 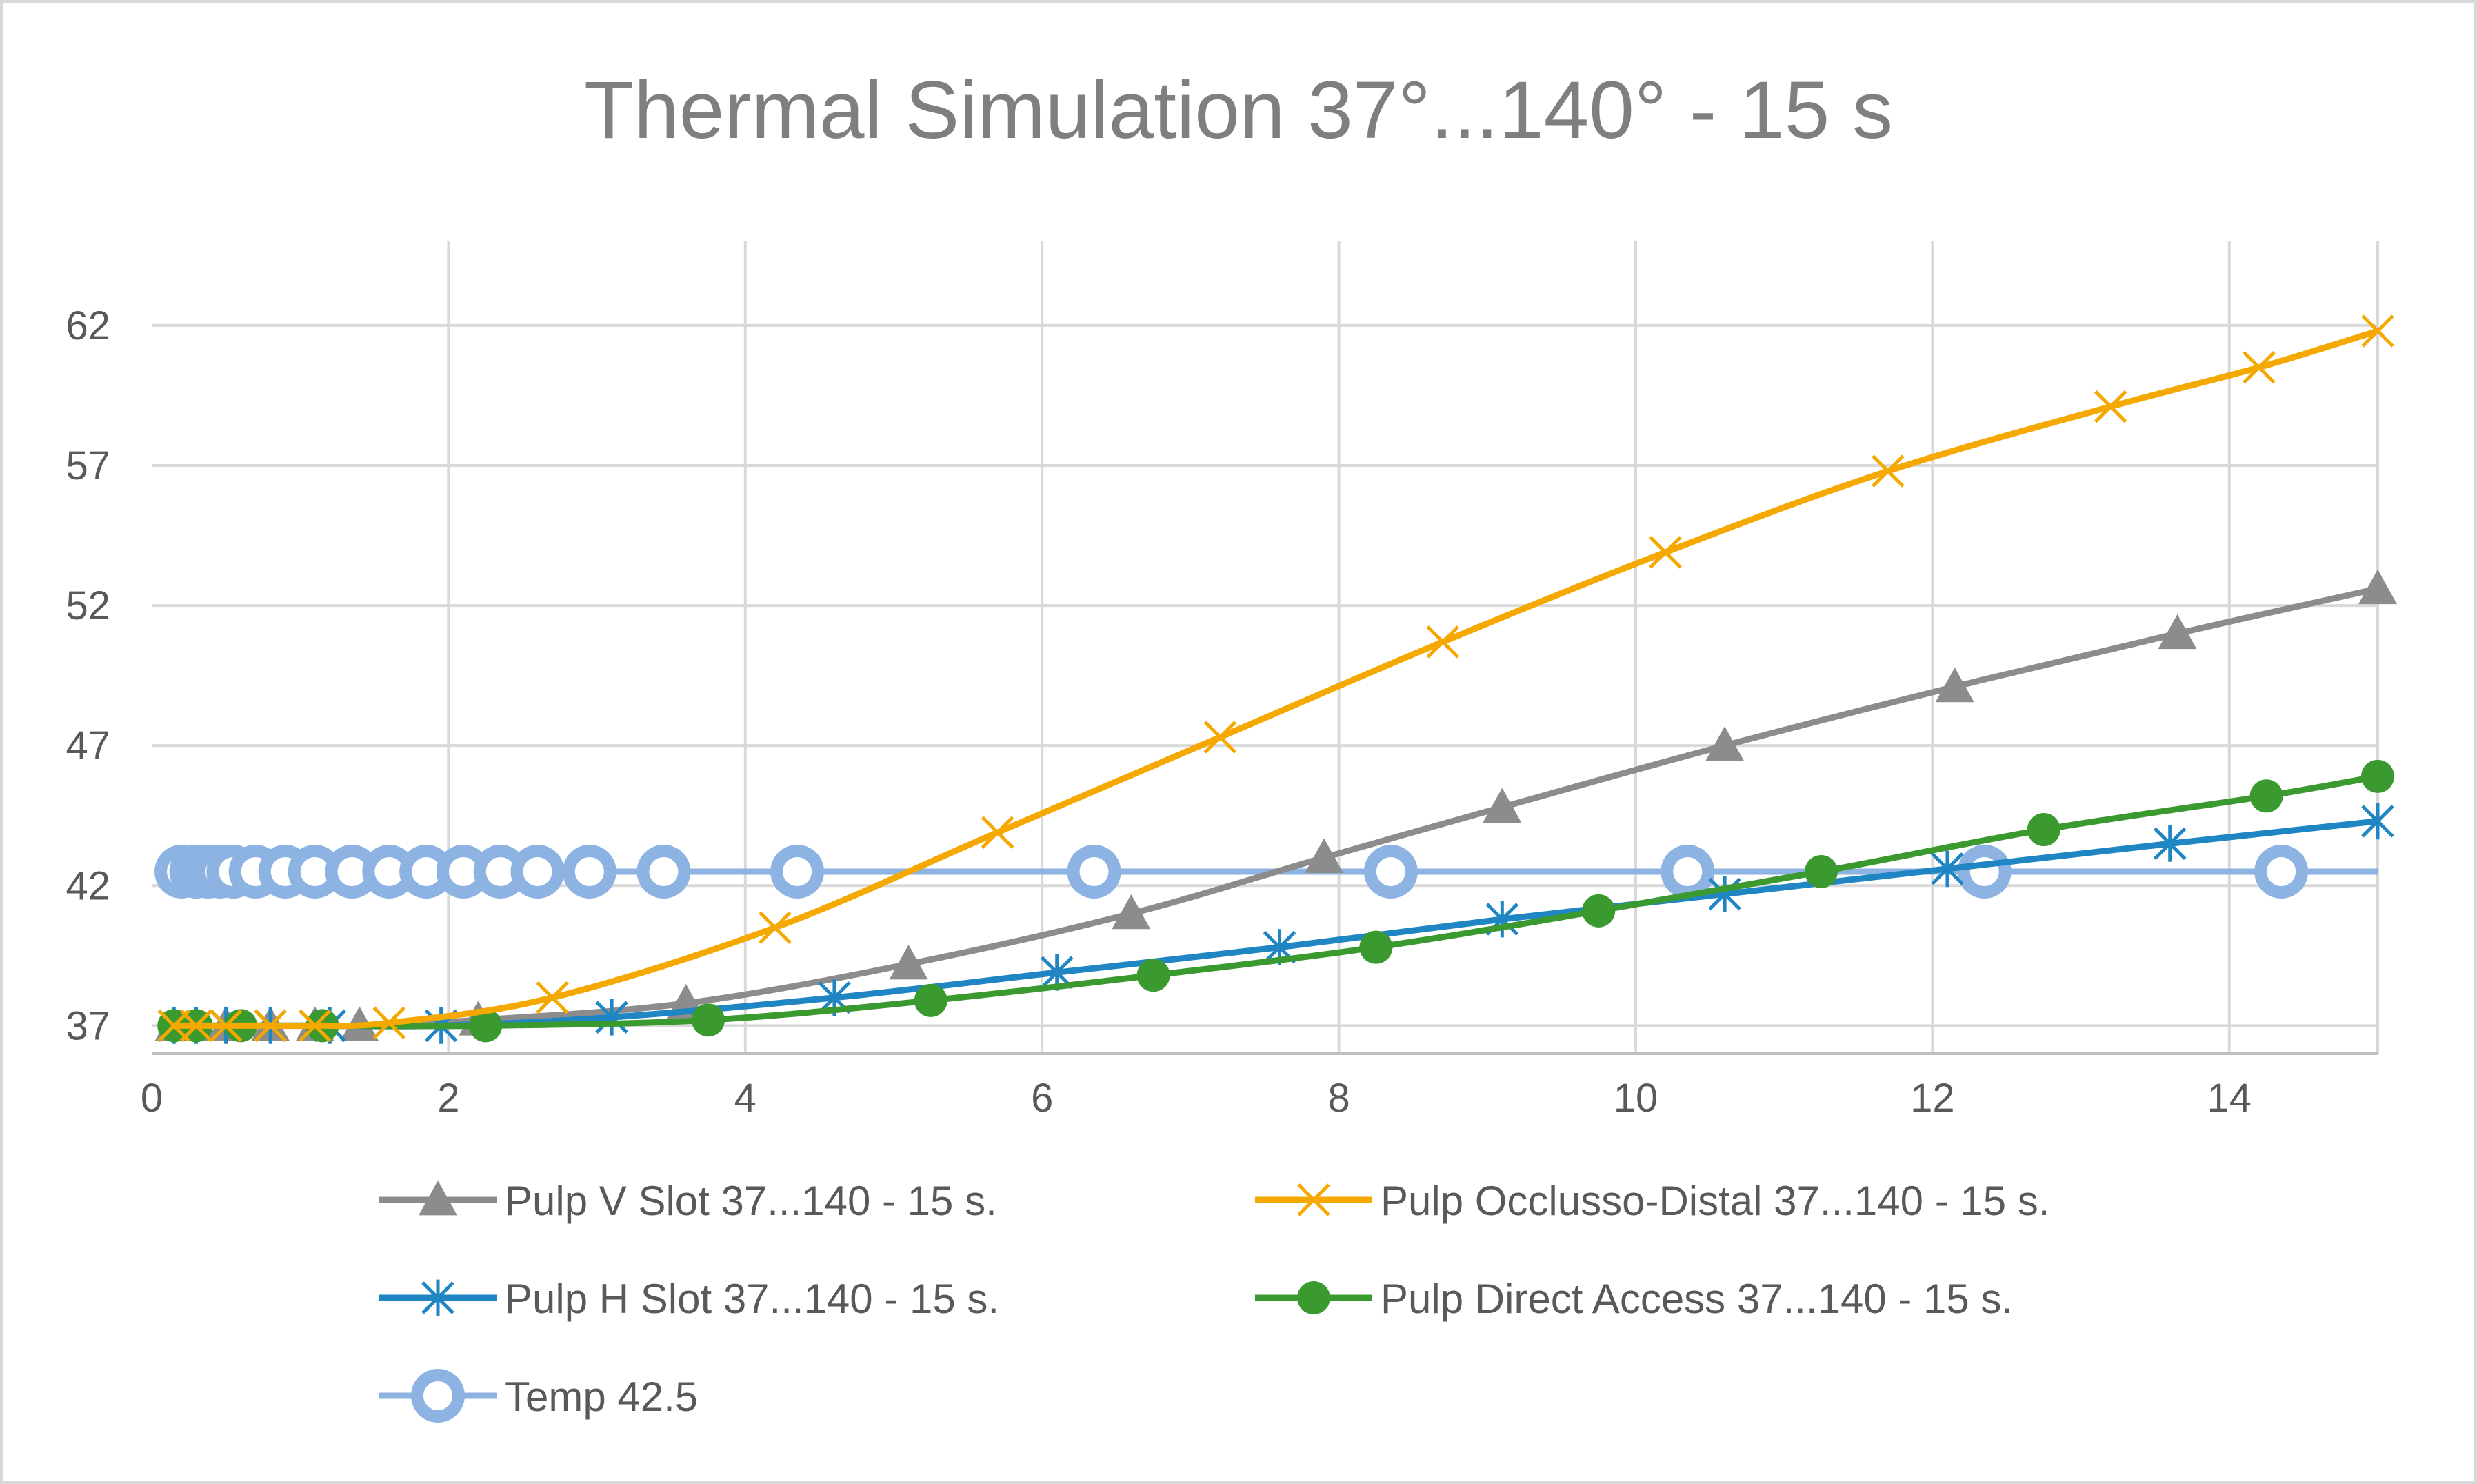 I want to click on legend-label: Pulp V Slot 37...140 - 15 s., so click(x=751, y=1201).